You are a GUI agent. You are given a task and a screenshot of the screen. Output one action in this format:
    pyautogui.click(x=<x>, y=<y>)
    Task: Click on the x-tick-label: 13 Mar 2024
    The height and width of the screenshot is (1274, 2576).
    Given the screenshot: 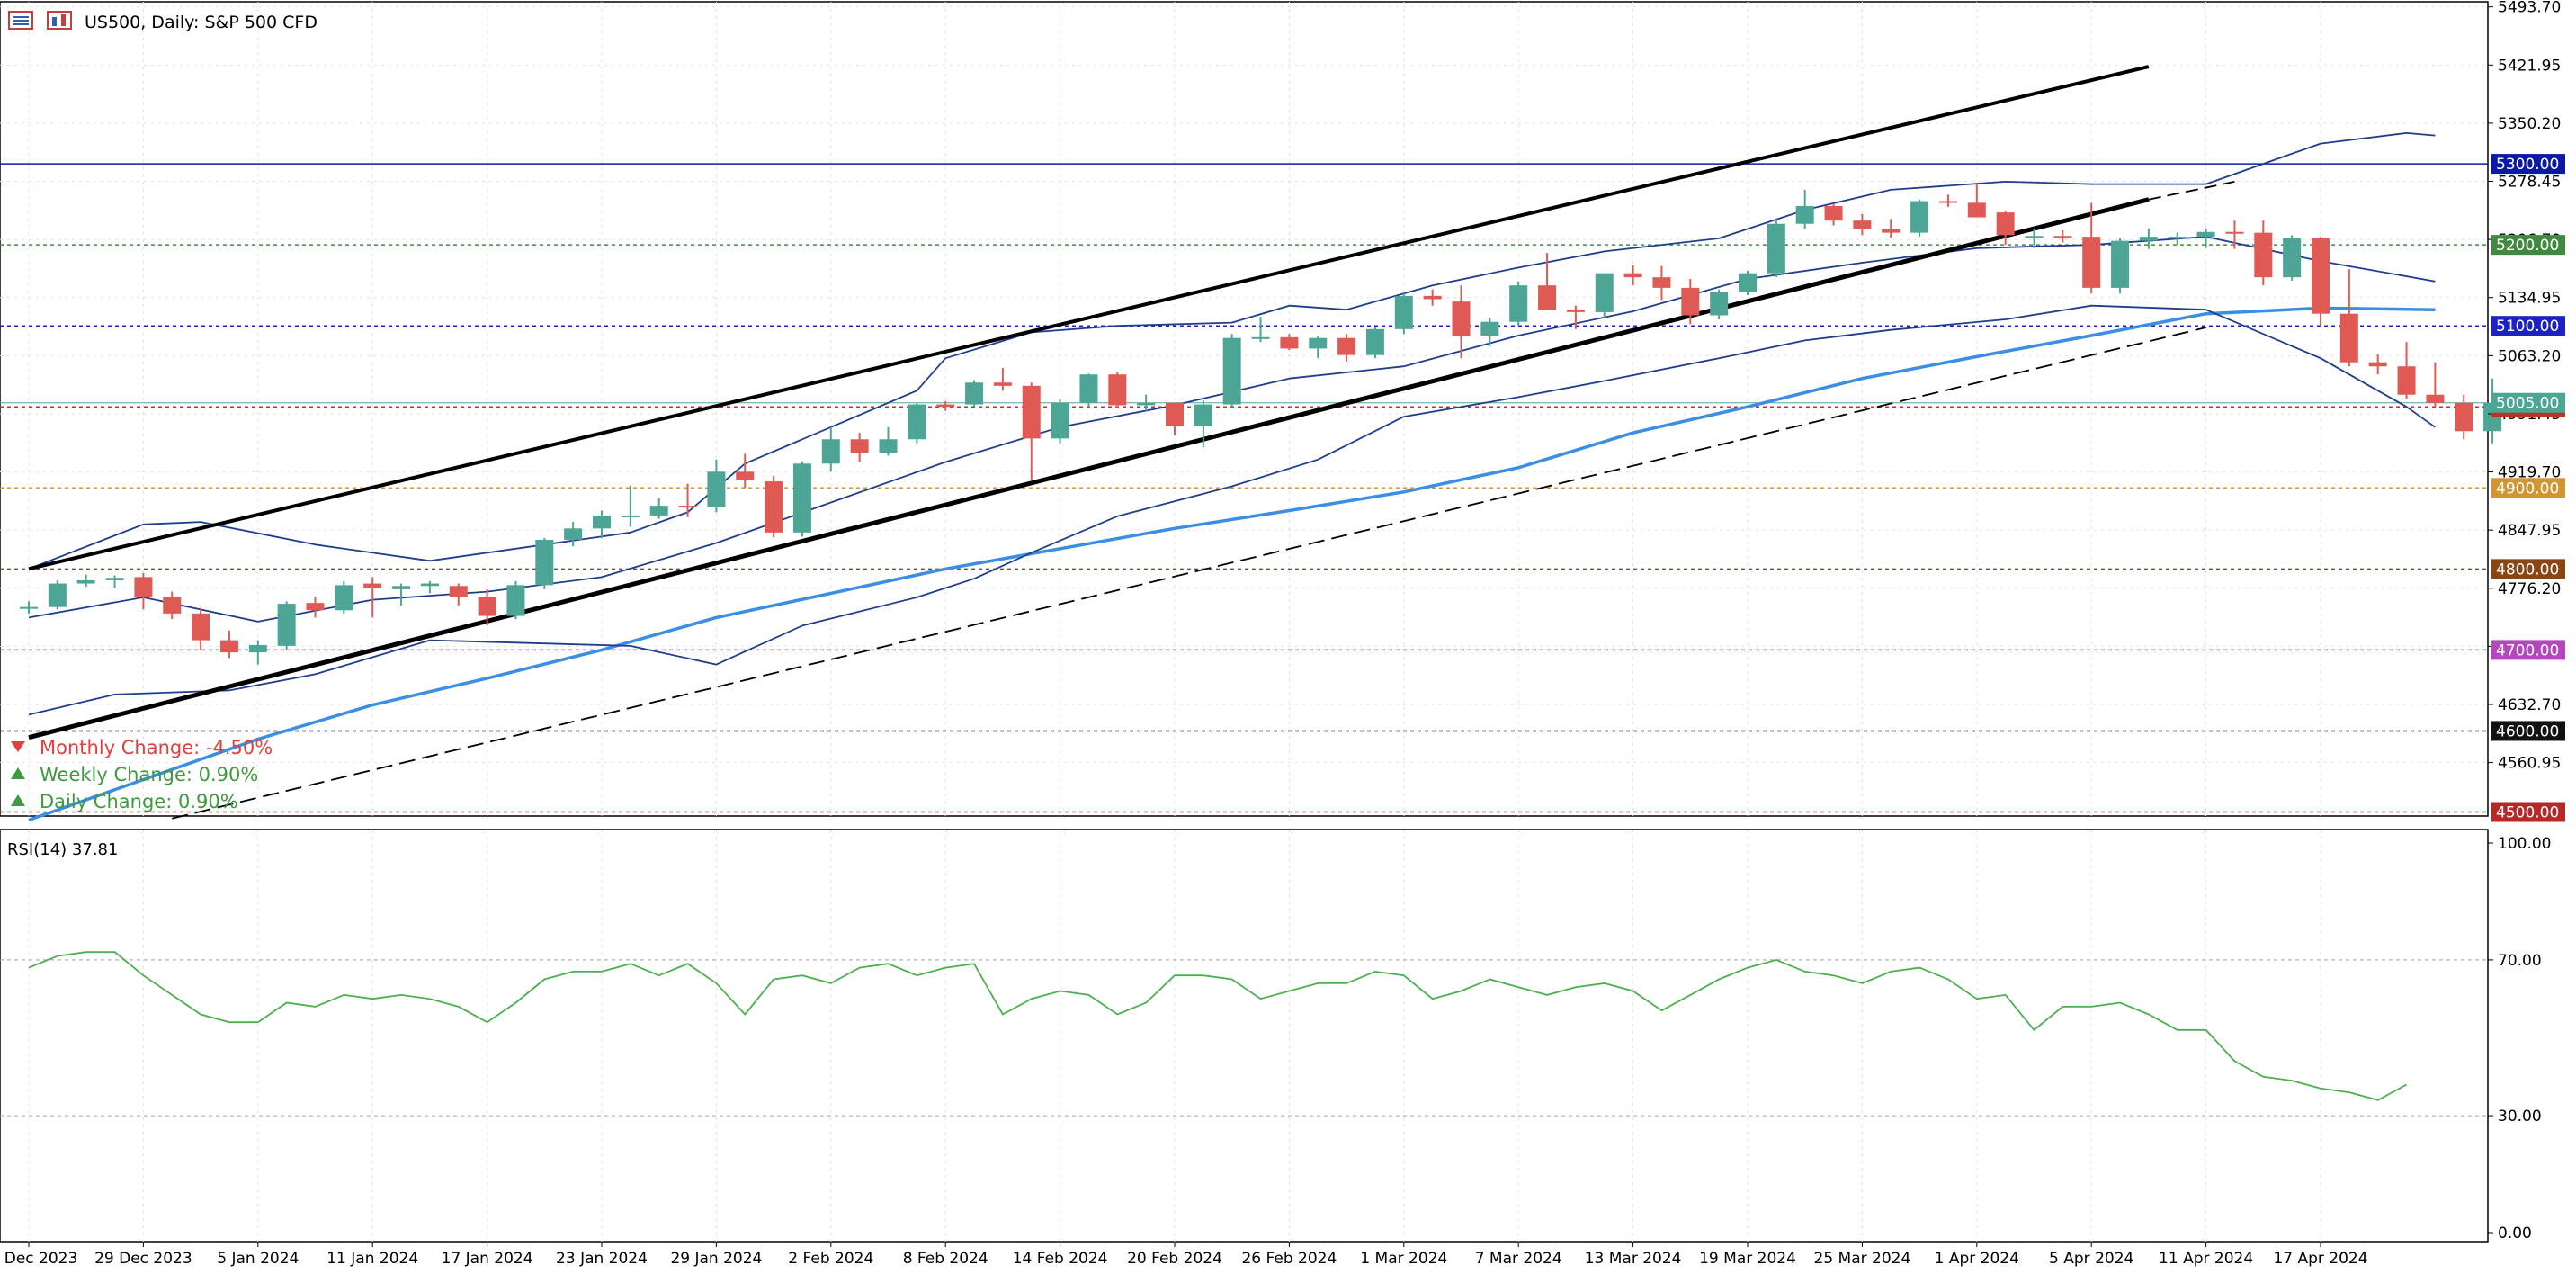 What is the action you would take?
    pyautogui.click(x=1633, y=1259)
    